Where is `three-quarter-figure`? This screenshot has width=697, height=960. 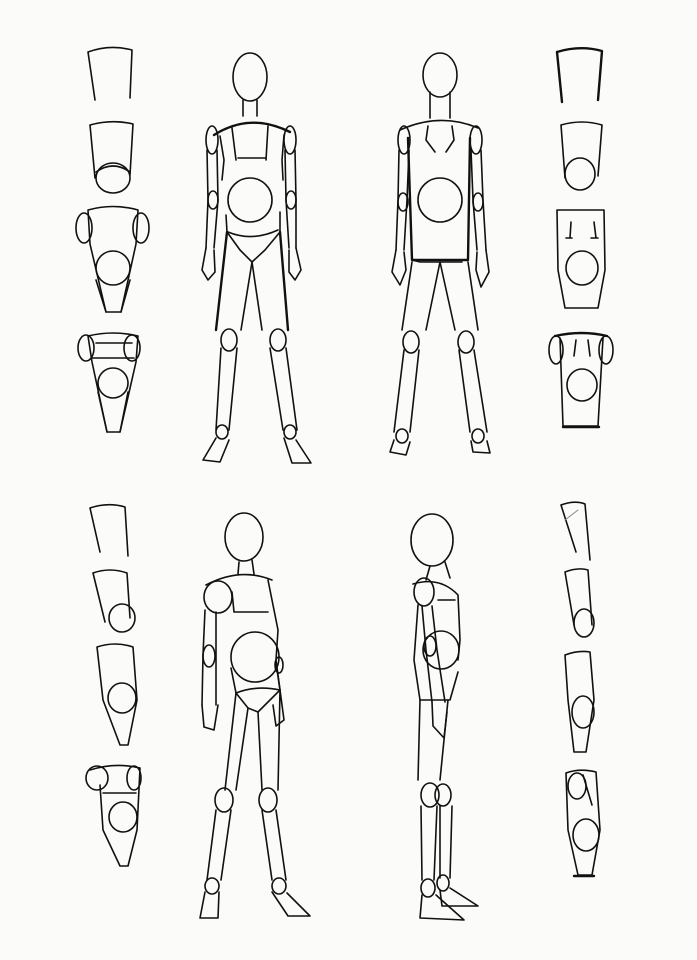
three-quarter-figure is located at coordinates (255, 715).